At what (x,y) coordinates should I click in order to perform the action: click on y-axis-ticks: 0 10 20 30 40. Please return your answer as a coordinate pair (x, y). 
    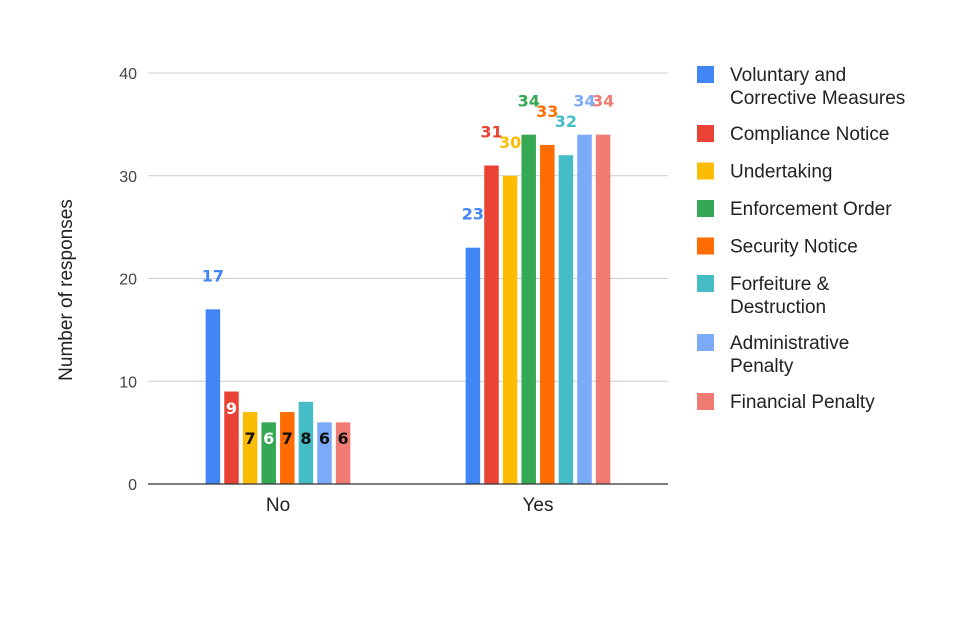
    Looking at the image, I should click on (128, 280).